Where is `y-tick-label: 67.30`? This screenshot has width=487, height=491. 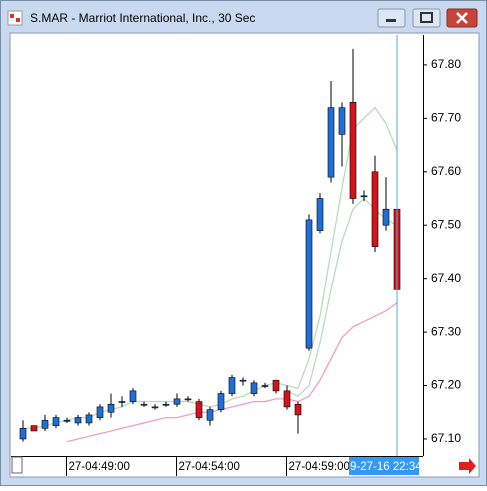 y-tick-label: 67.30 is located at coordinates (446, 331).